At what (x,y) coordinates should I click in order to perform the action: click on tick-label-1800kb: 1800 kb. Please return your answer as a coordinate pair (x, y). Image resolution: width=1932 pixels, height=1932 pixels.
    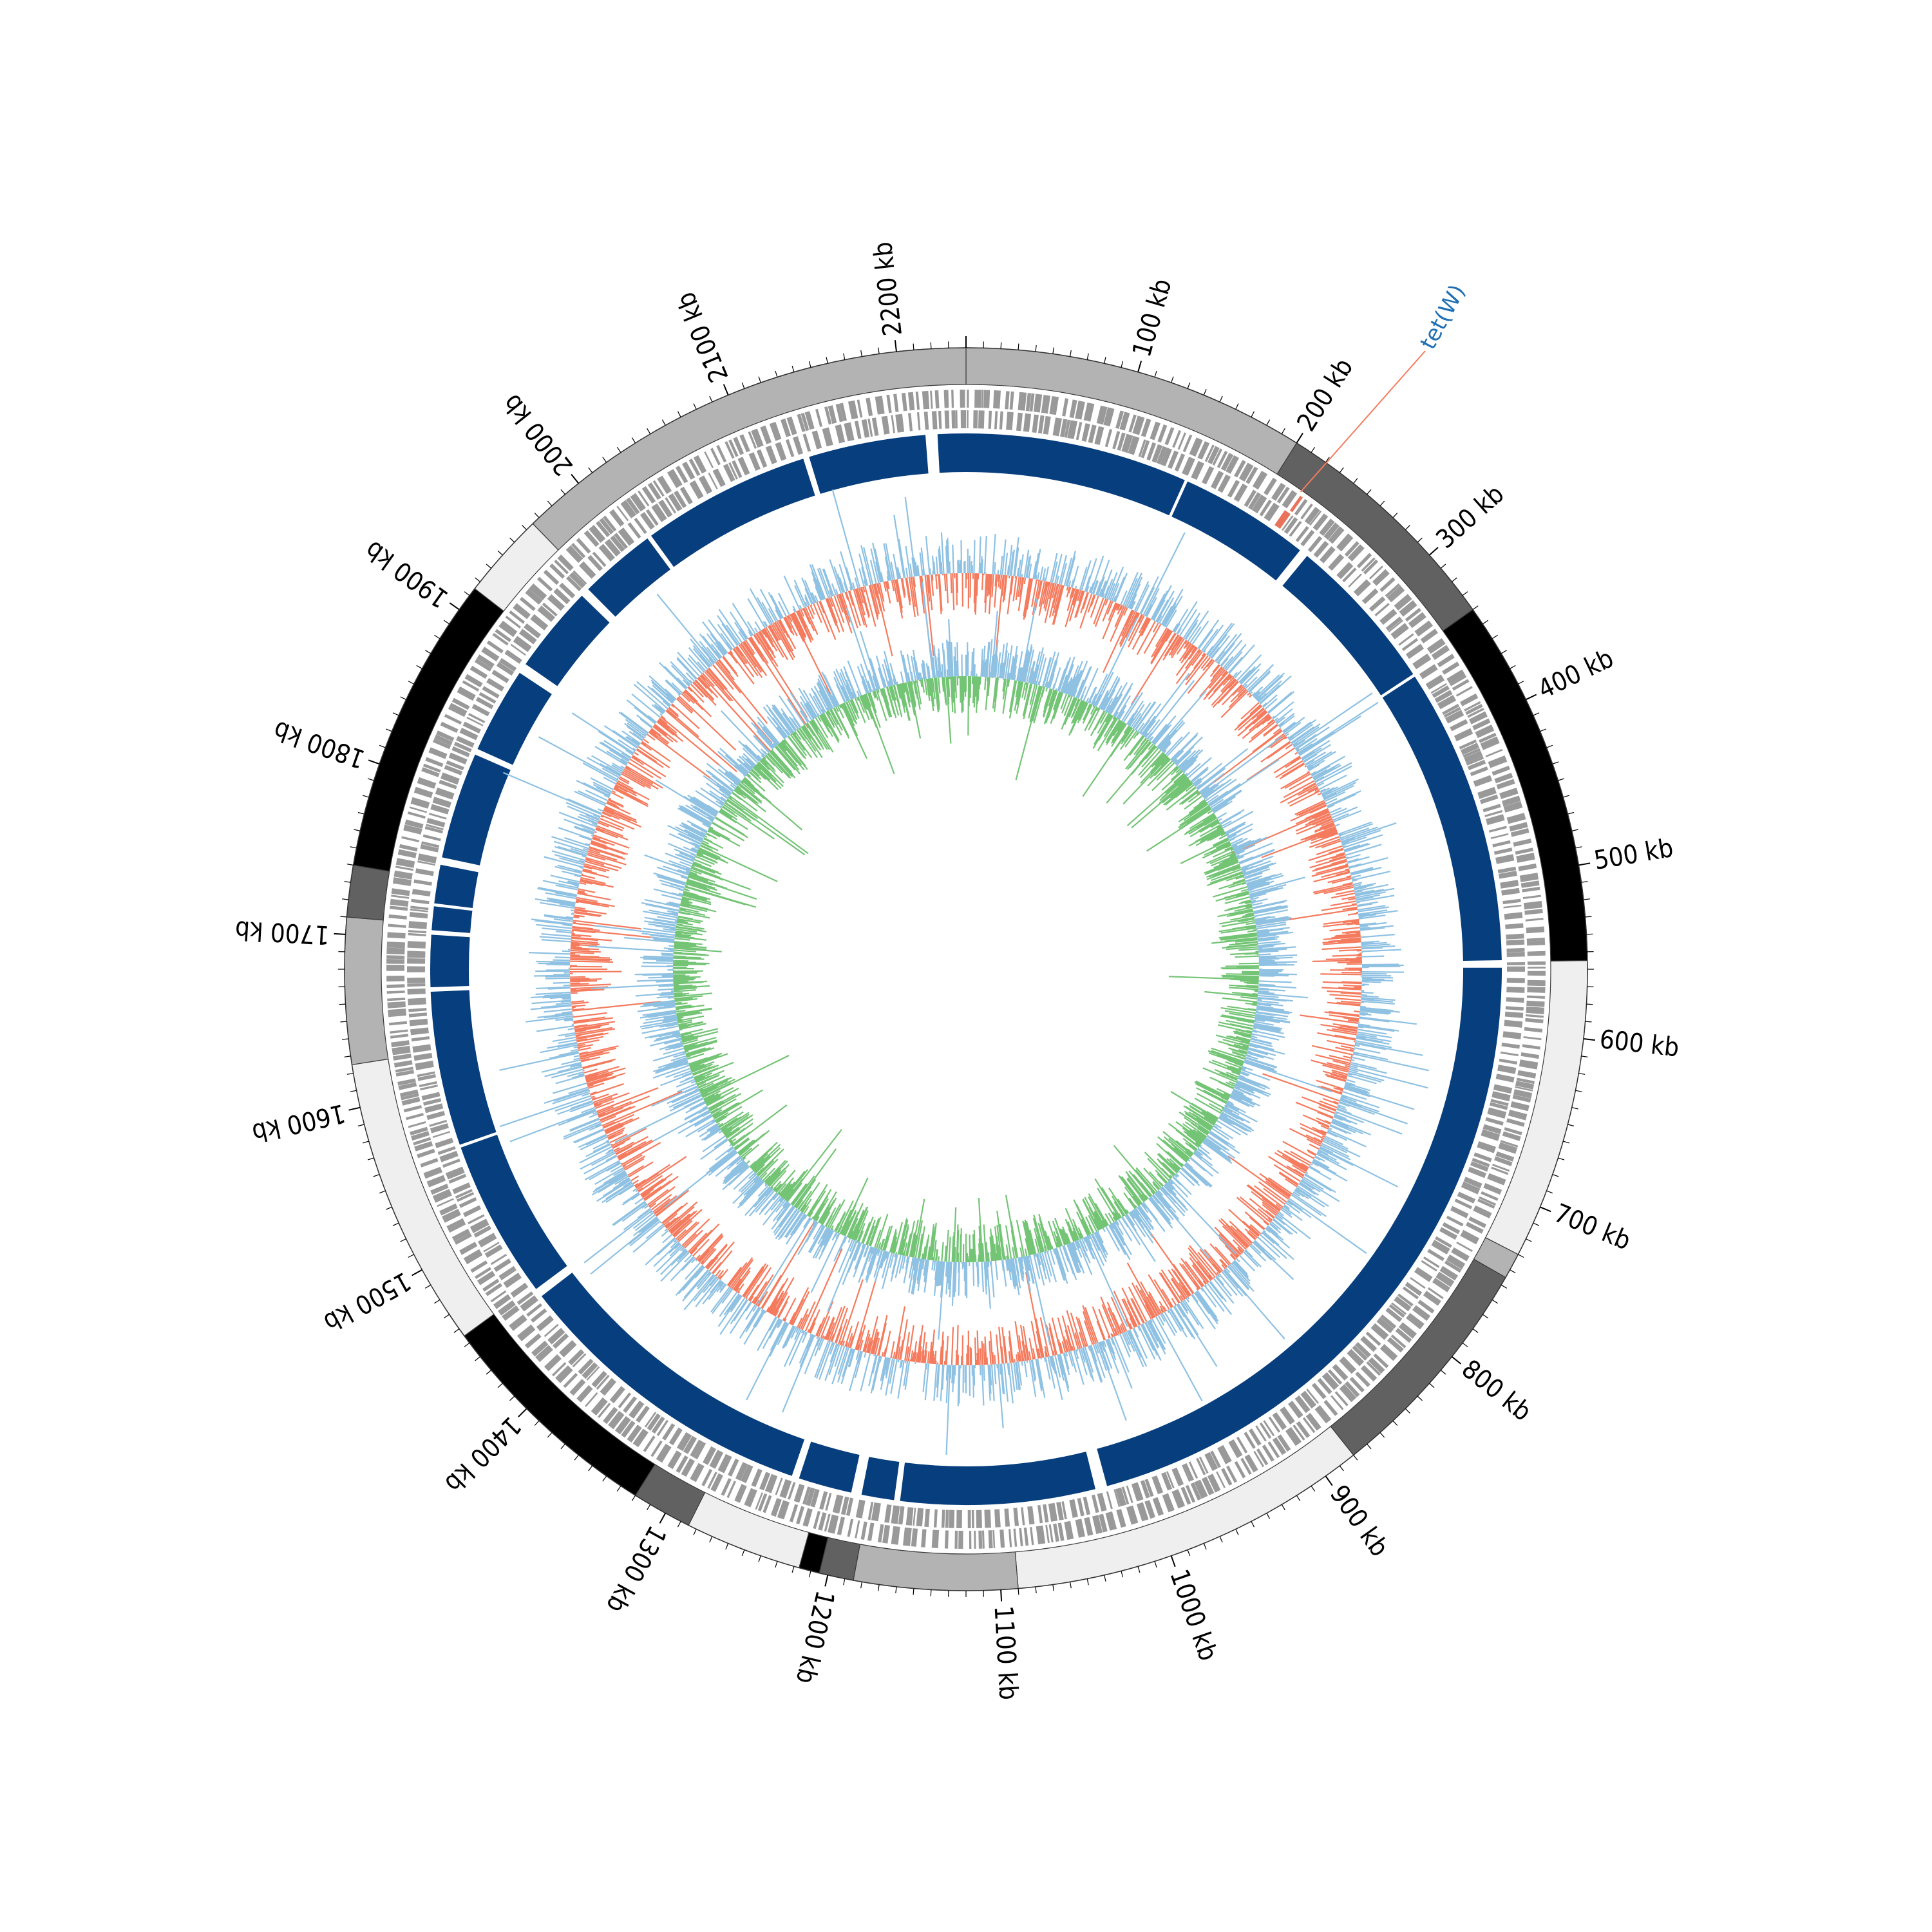
    Looking at the image, I should click on (319, 745).